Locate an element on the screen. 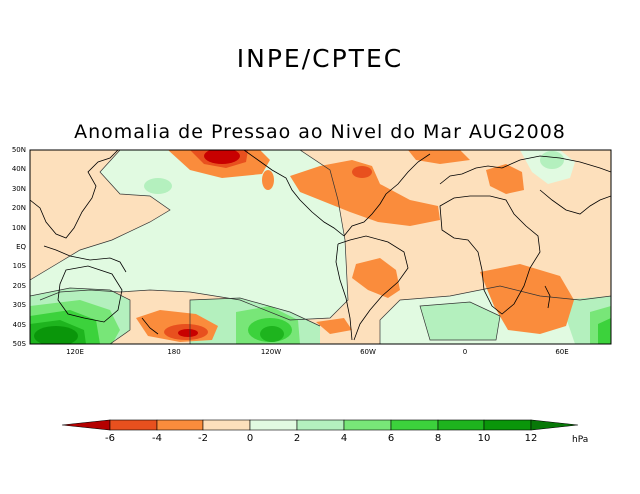 The height and width of the screenshot is (494, 640). coastline-south-america-east is located at coordinates (373, 288).